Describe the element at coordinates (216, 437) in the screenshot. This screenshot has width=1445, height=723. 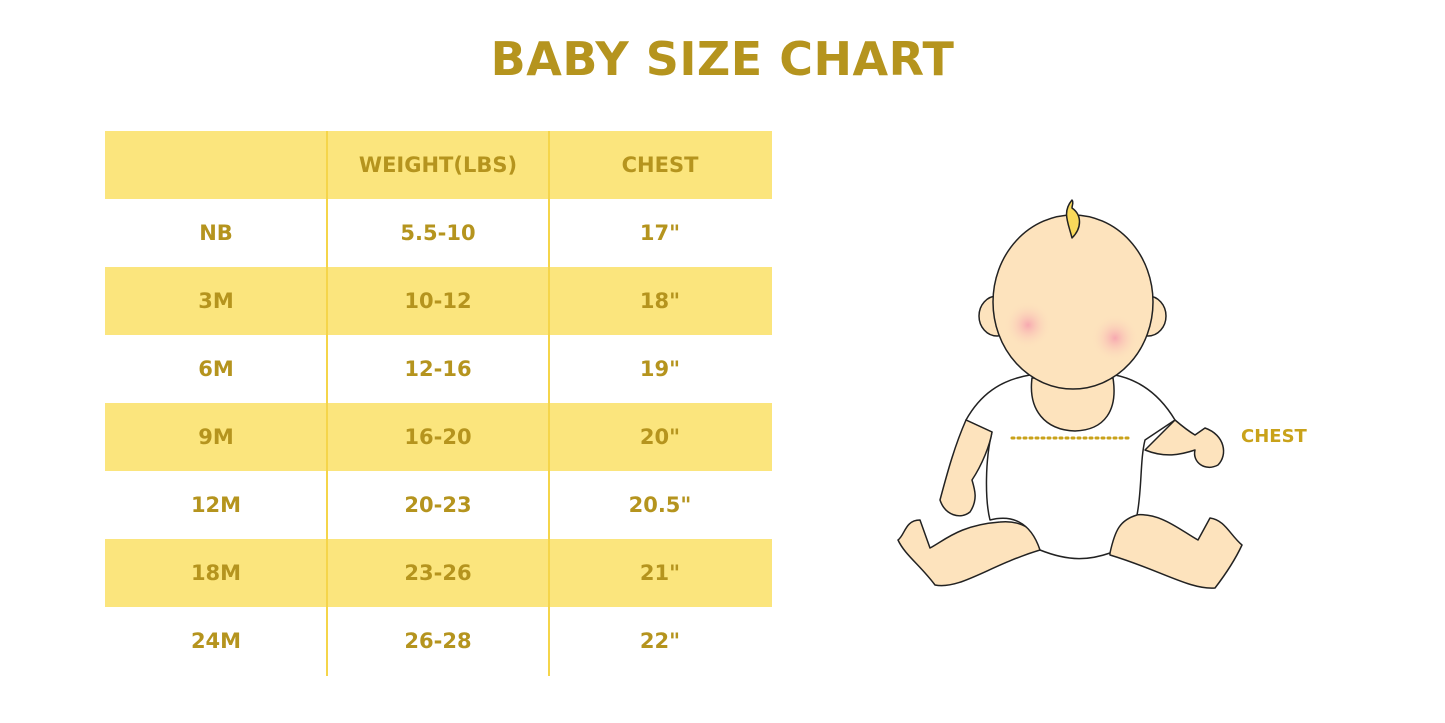
I see `size-cell: 9M` at that location.